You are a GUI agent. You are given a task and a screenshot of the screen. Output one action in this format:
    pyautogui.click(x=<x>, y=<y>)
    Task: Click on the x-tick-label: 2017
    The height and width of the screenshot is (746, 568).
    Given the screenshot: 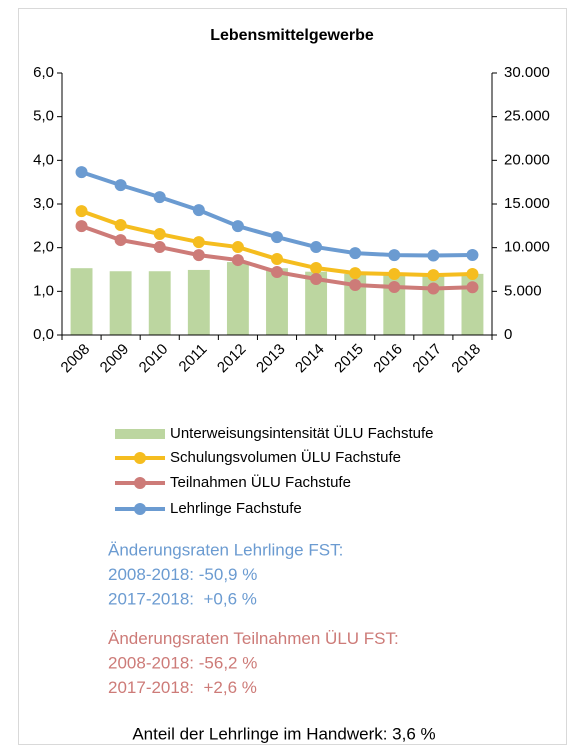 What is the action you would take?
    pyautogui.click(x=427, y=359)
    